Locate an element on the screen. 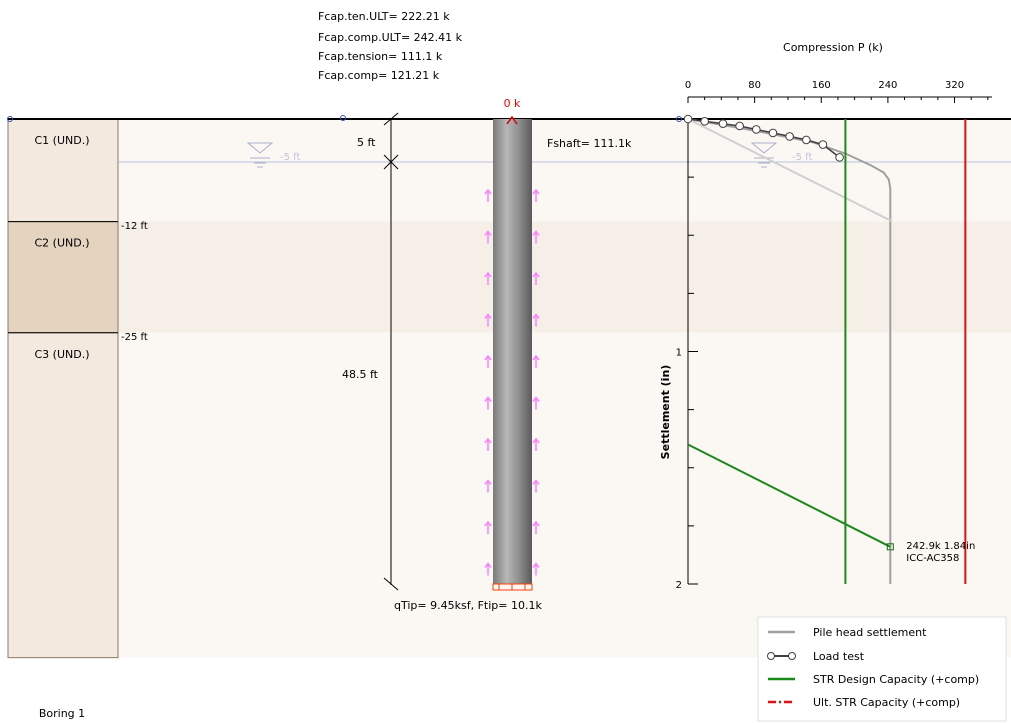  soil-layer-label: C1 (UND.) is located at coordinates (61, 140).